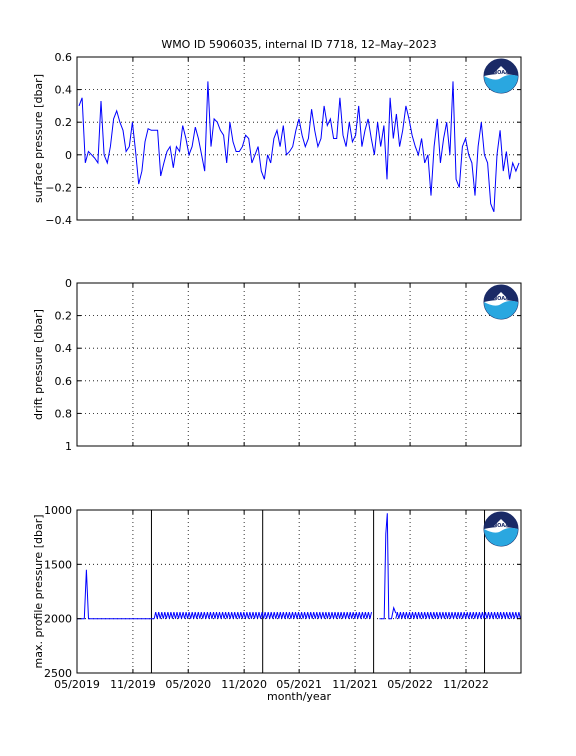 The height and width of the screenshot is (756, 576). Describe the element at coordinates (466, 684) in the screenshot. I see `x-tick-label: 11/2022` at that location.